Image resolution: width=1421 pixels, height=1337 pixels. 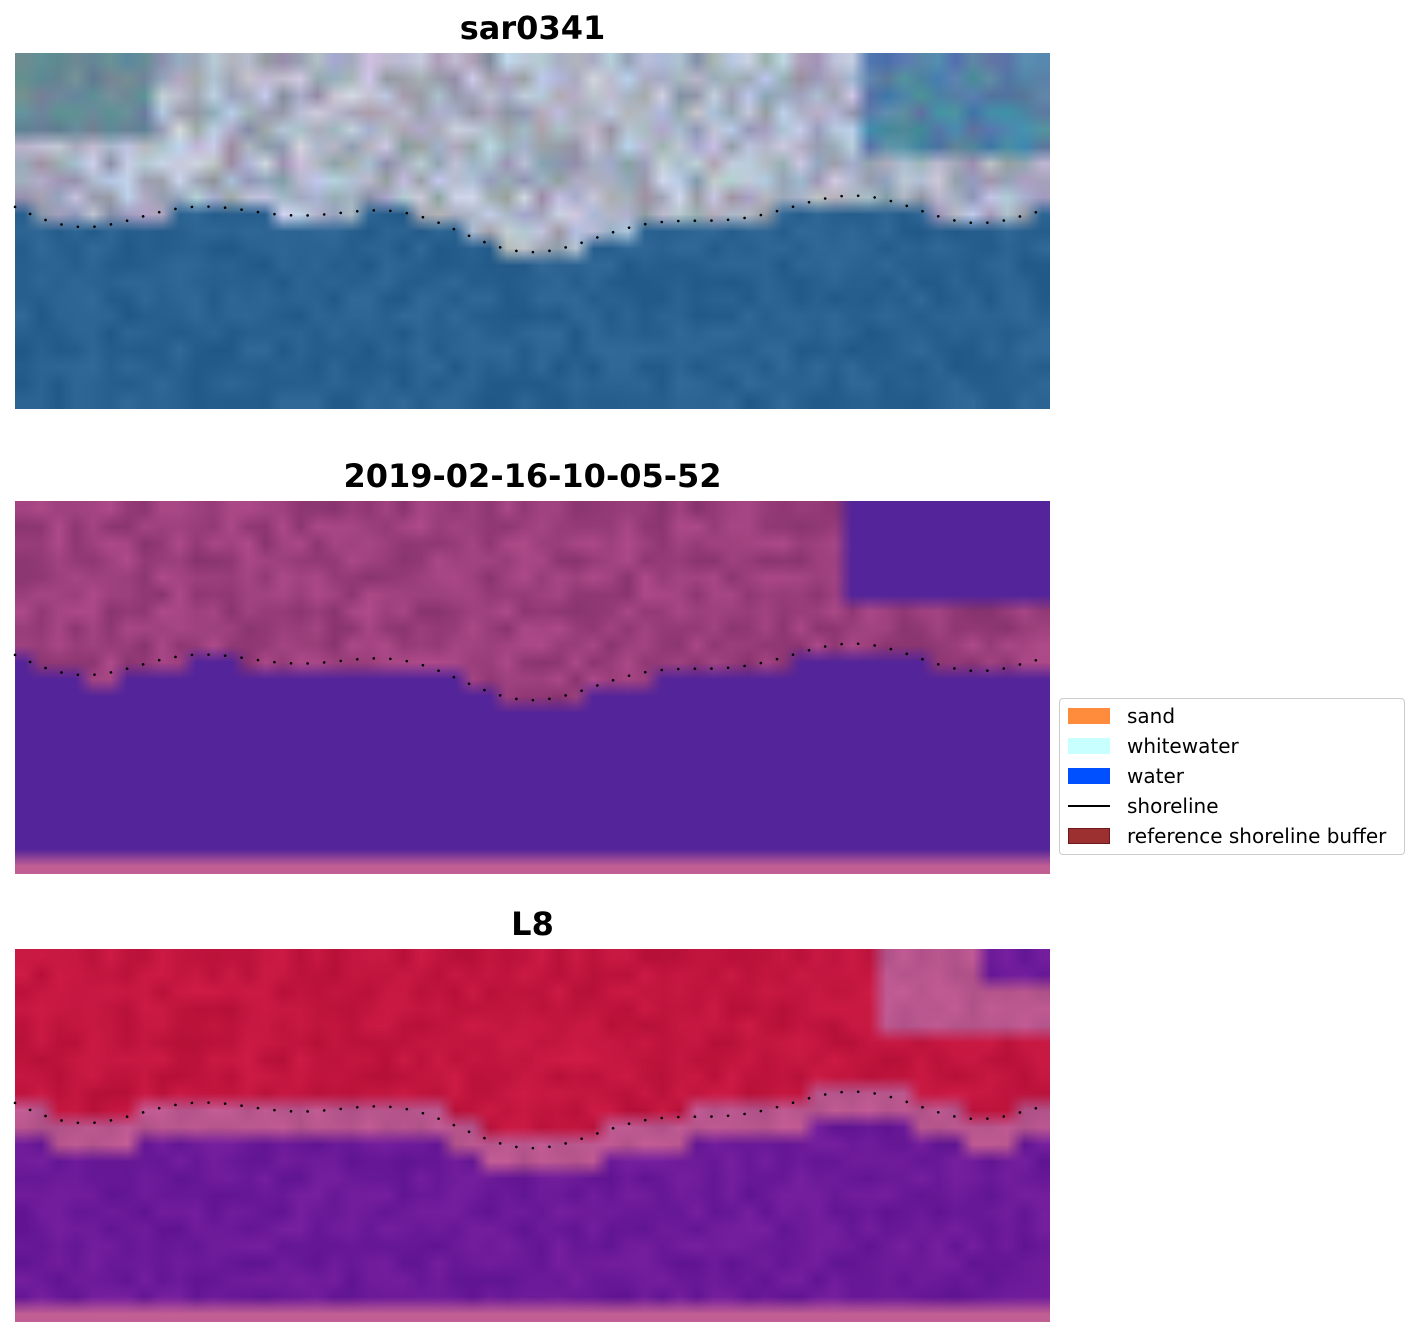 I want to click on legend-item-water: water, so click(x=1126, y=776).